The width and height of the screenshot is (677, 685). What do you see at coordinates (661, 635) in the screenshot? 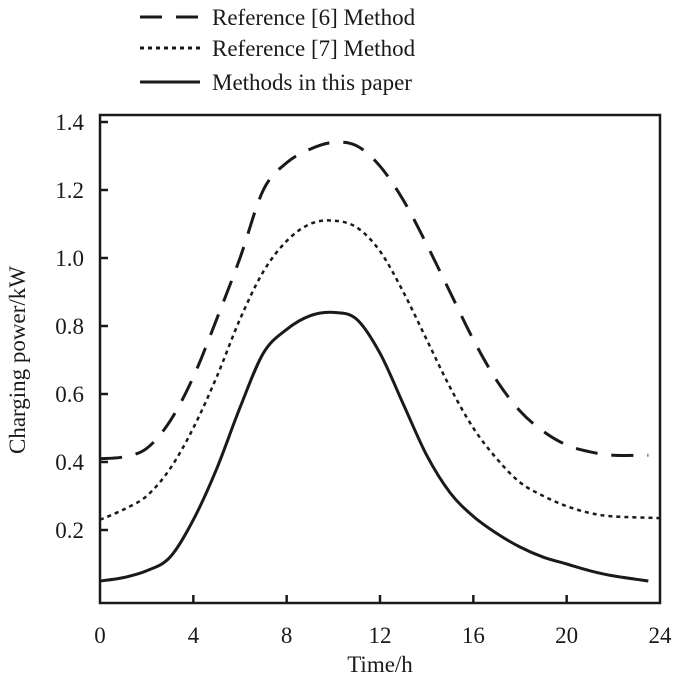
I see `x-tick-label: 24` at bounding box center [661, 635].